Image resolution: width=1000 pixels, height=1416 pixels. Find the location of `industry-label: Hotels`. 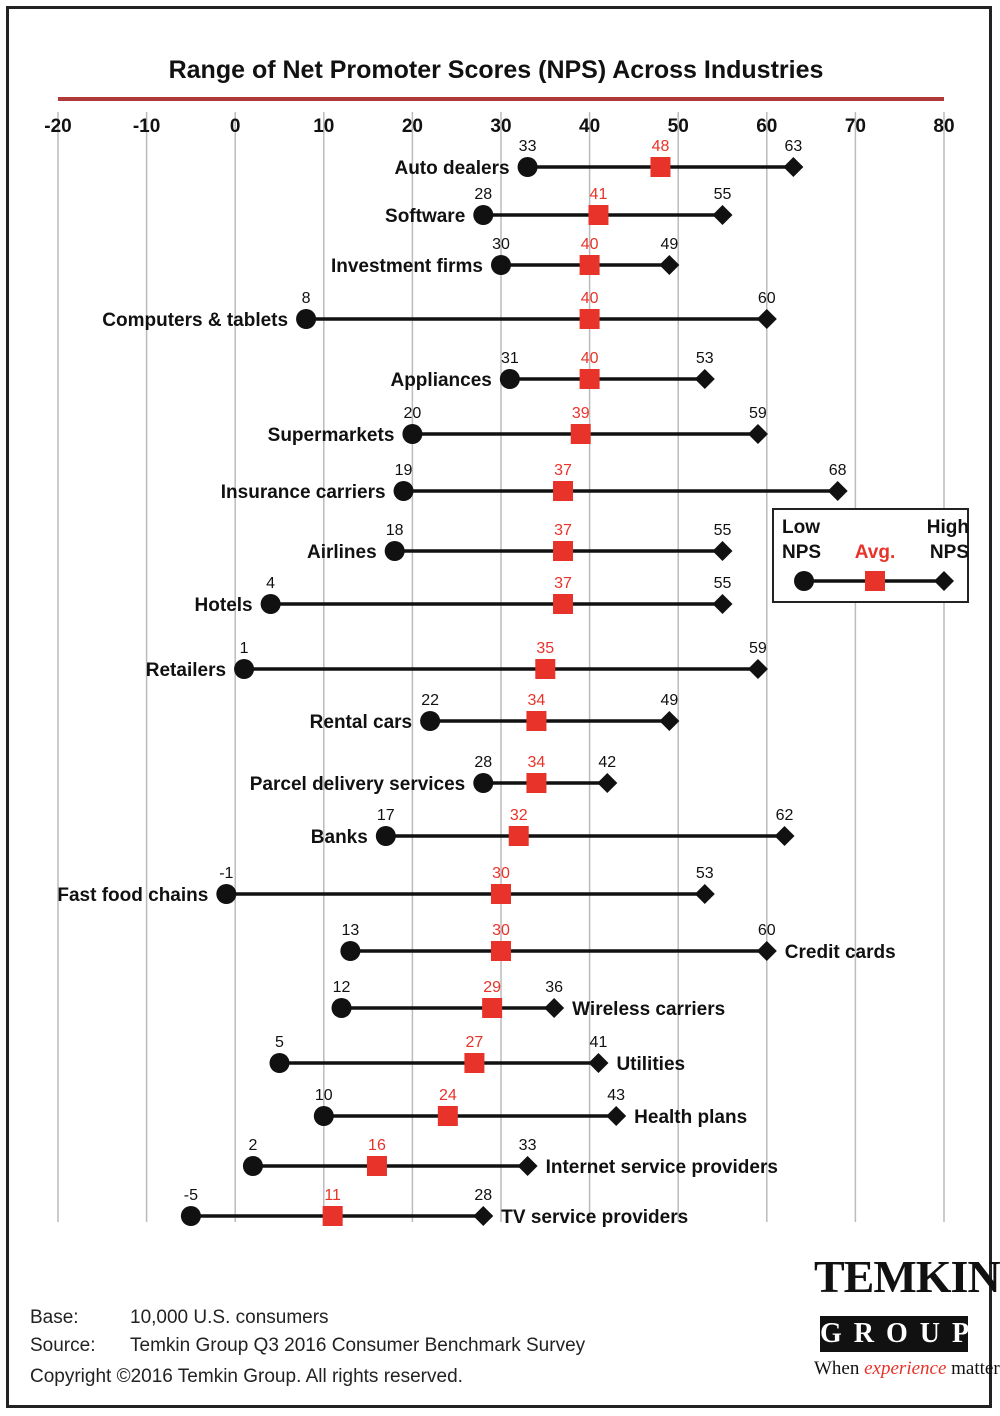

industry-label: Hotels is located at coordinates (224, 605).